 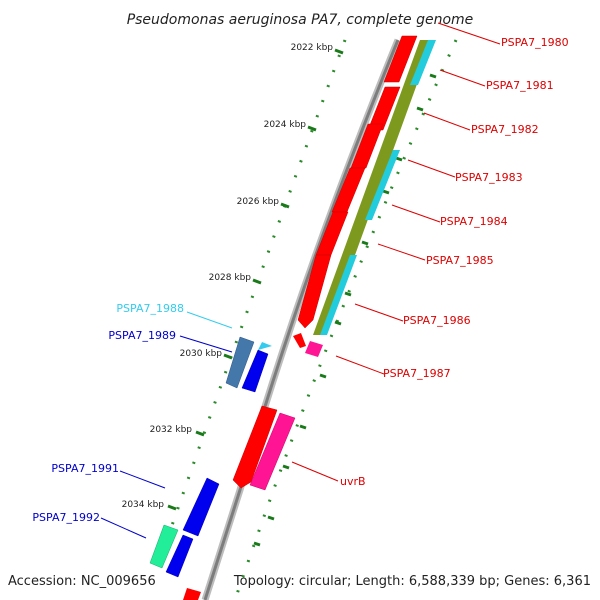 I want to click on accession-label: Accession: NC_009656, so click(x=82, y=581).